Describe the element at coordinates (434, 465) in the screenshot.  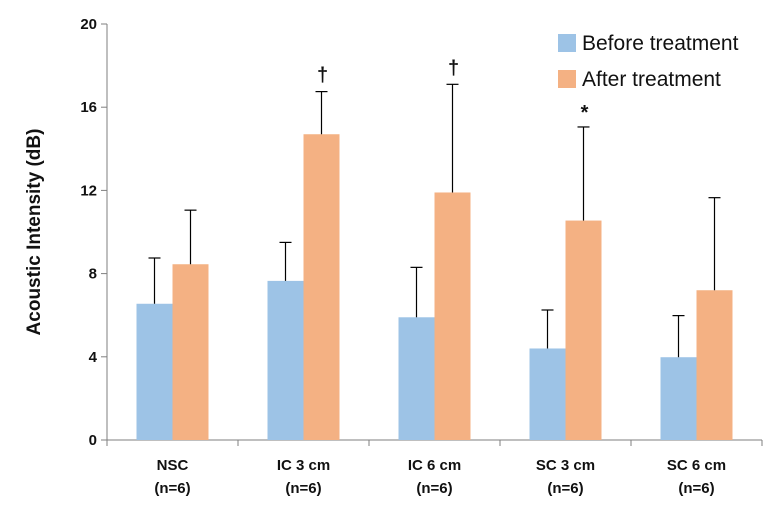
I see `x-tick-label: IC 6 cm` at that location.